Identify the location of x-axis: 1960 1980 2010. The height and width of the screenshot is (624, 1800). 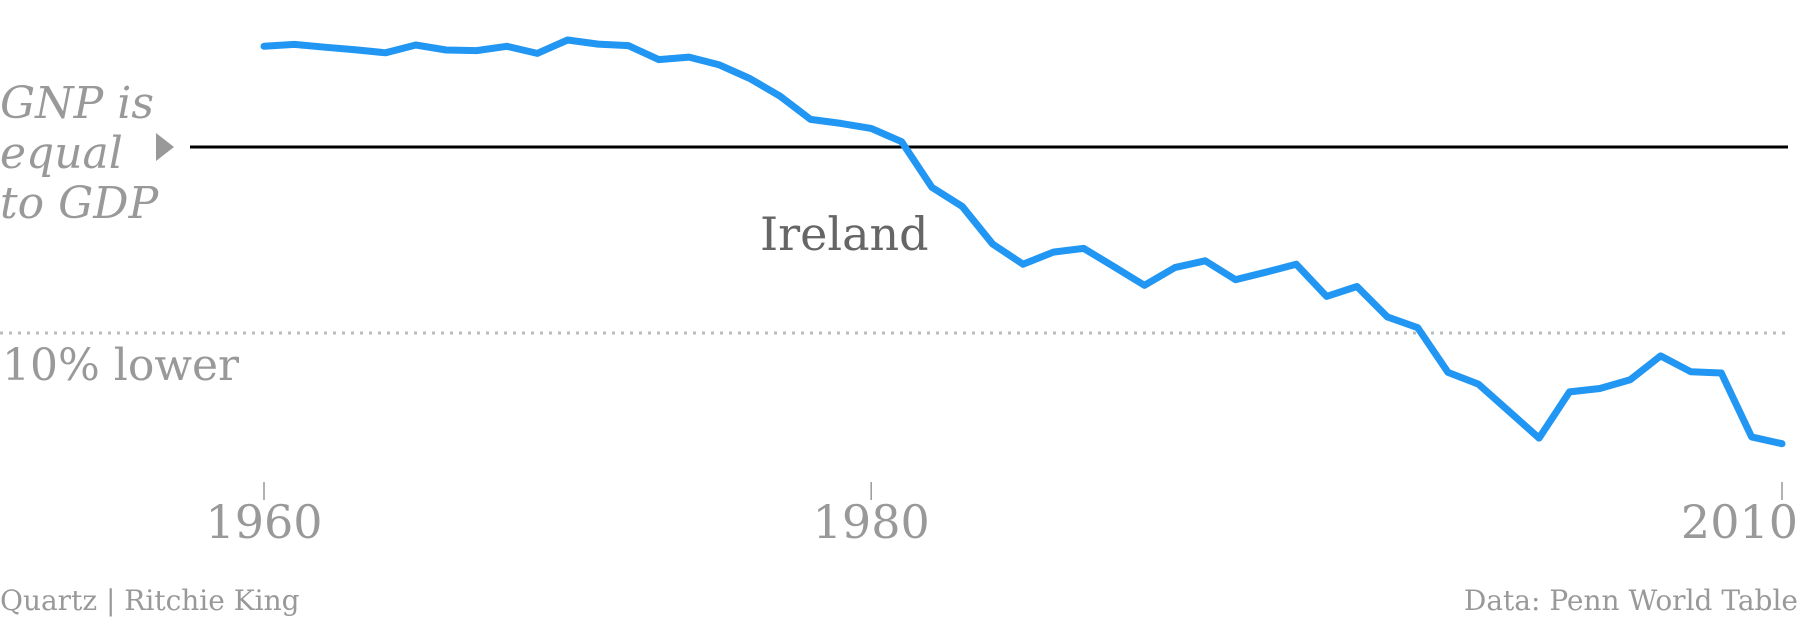
(1001, 515).